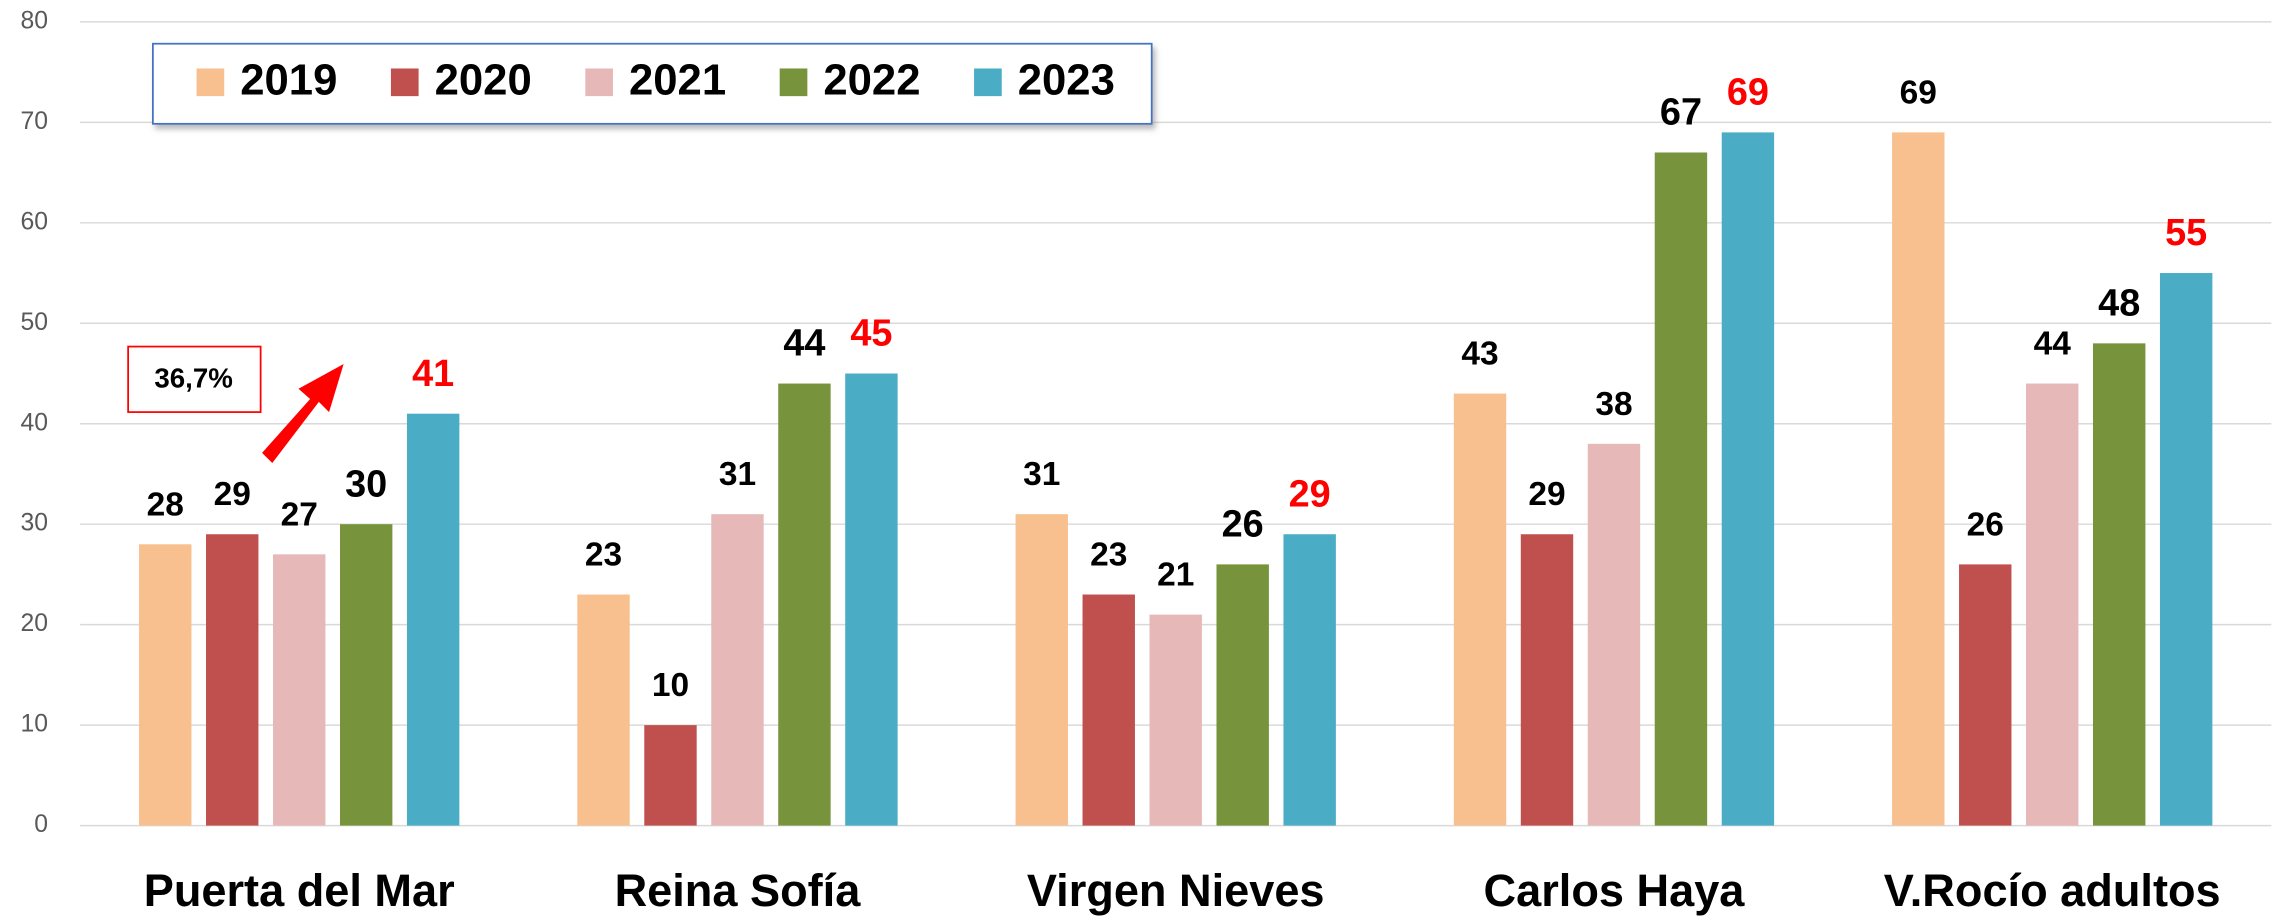 Image resolution: width=2283 pixels, height=921 pixels. I want to click on y-tick-label: 50, so click(35, 322).